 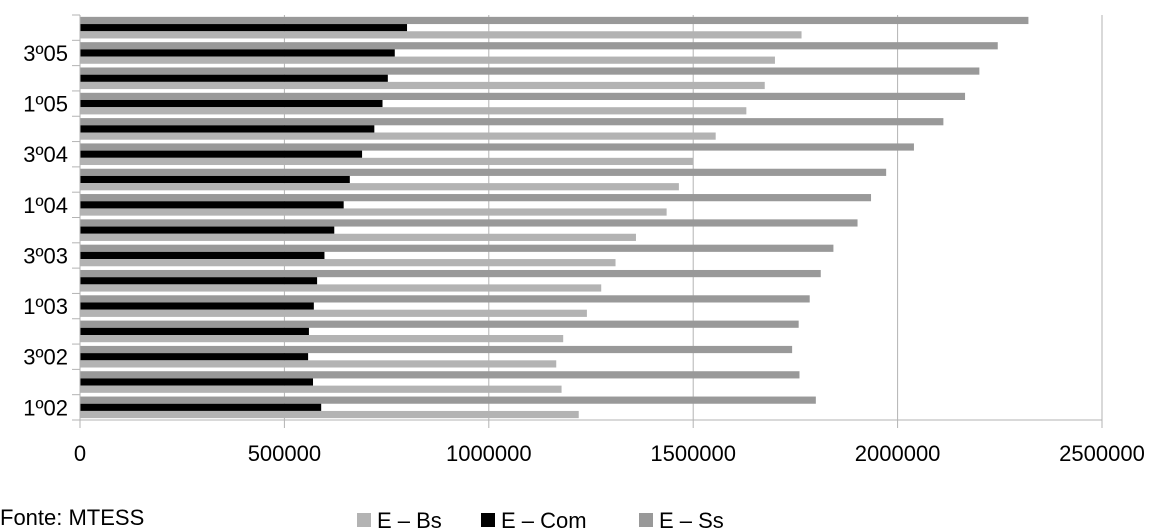 I want to click on bar-e-ss-1º02, so click(x=448, y=400).